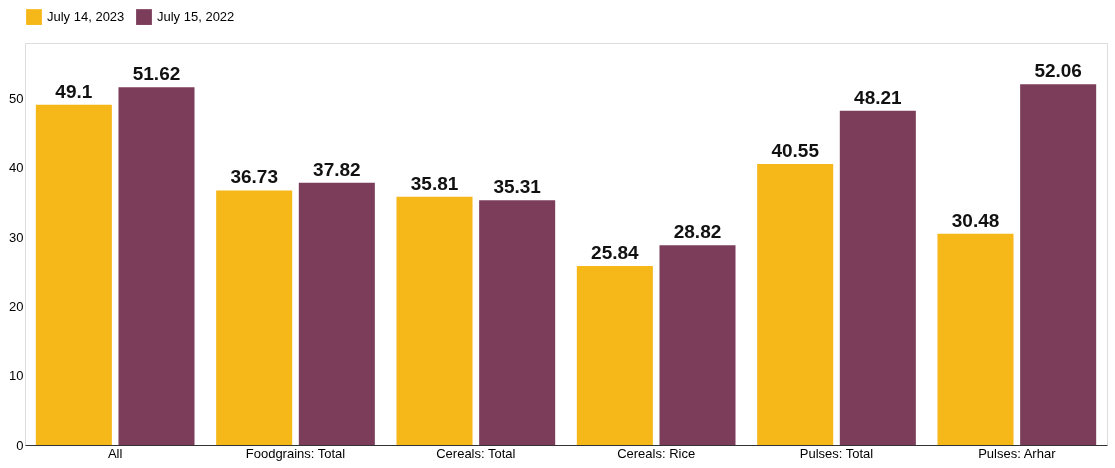 The width and height of the screenshot is (1115, 468). I want to click on data-label: 52.06, so click(1058, 71).